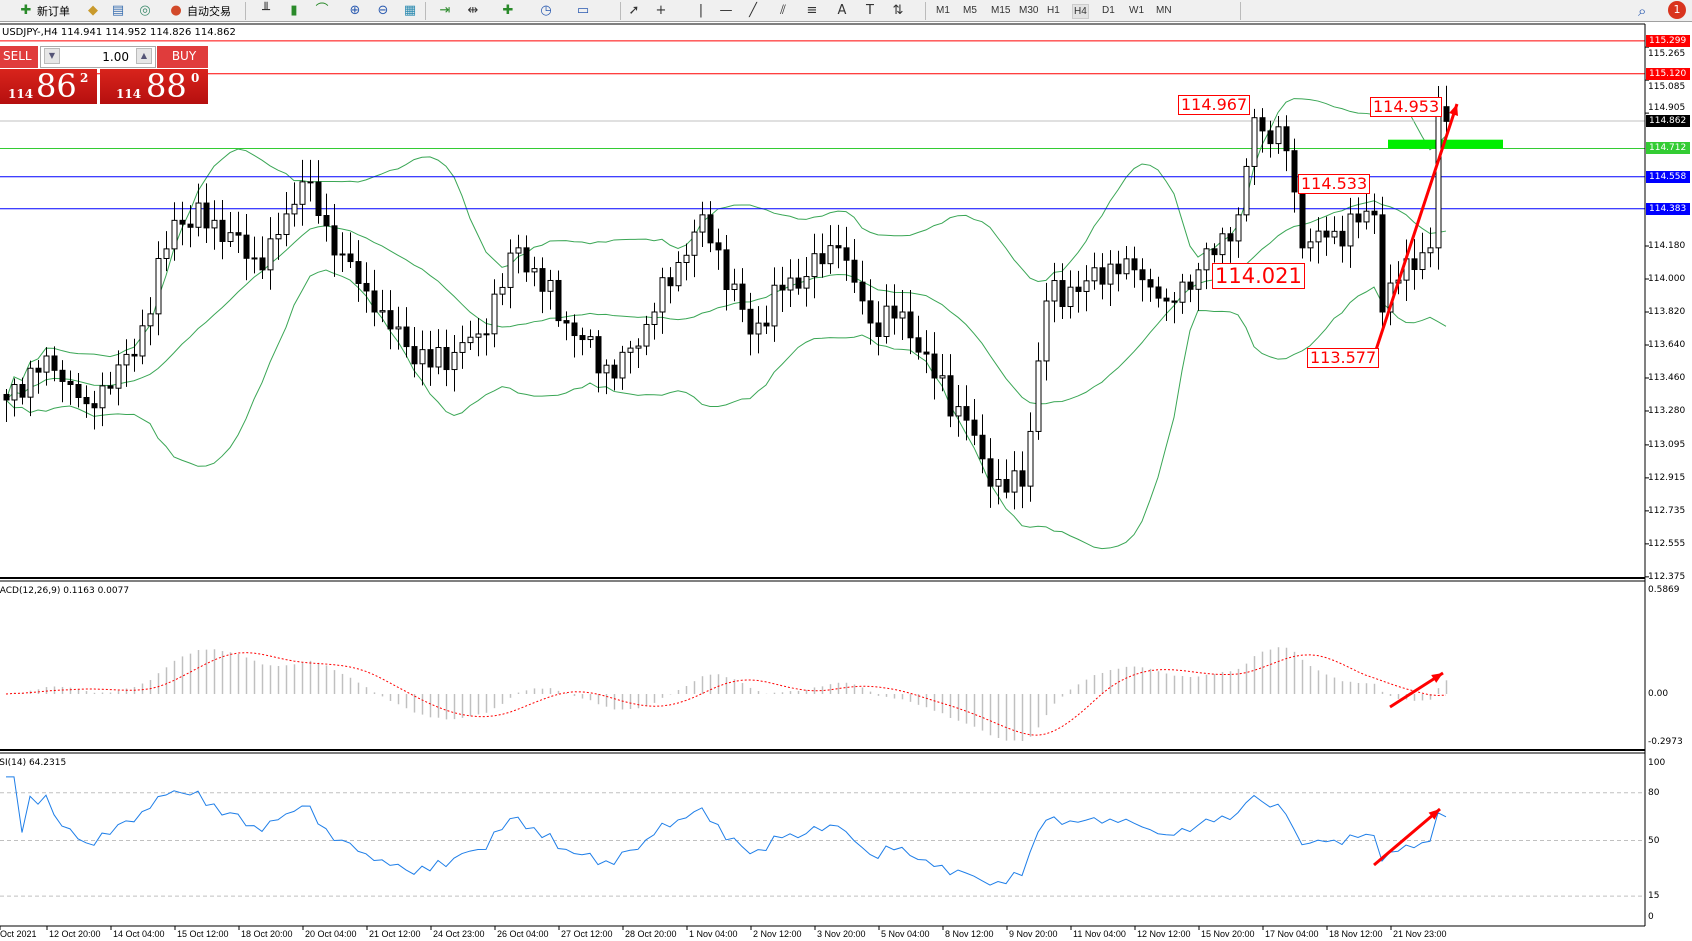 The height and width of the screenshot is (941, 1692). I want to click on templates-icon: ▭, so click(583, 10).